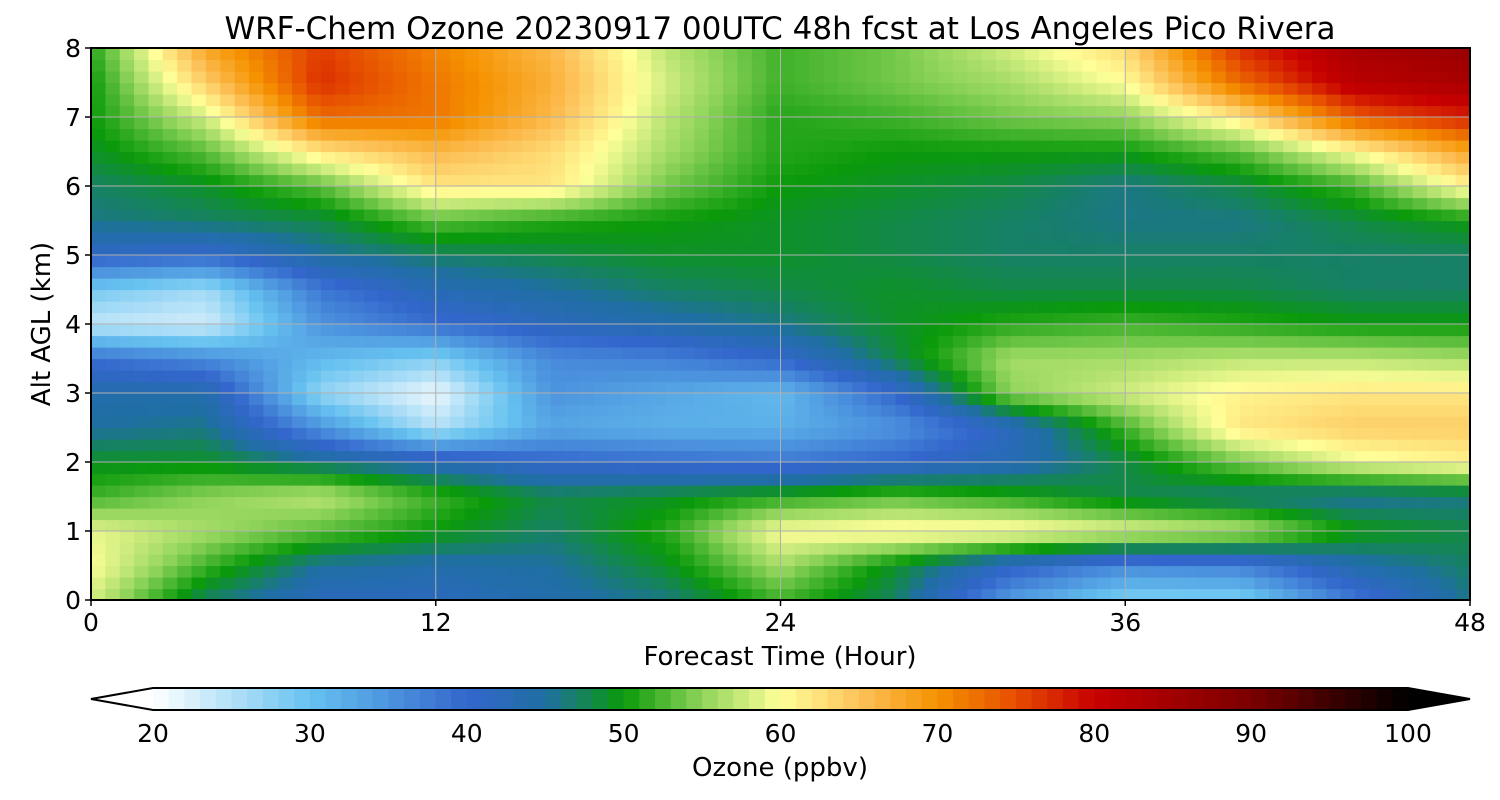 The height and width of the screenshot is (800, 1500). Describe the element at coordinates (624, 733) in the screenshot. I see `colorbar-tick-label: 50` at that location.